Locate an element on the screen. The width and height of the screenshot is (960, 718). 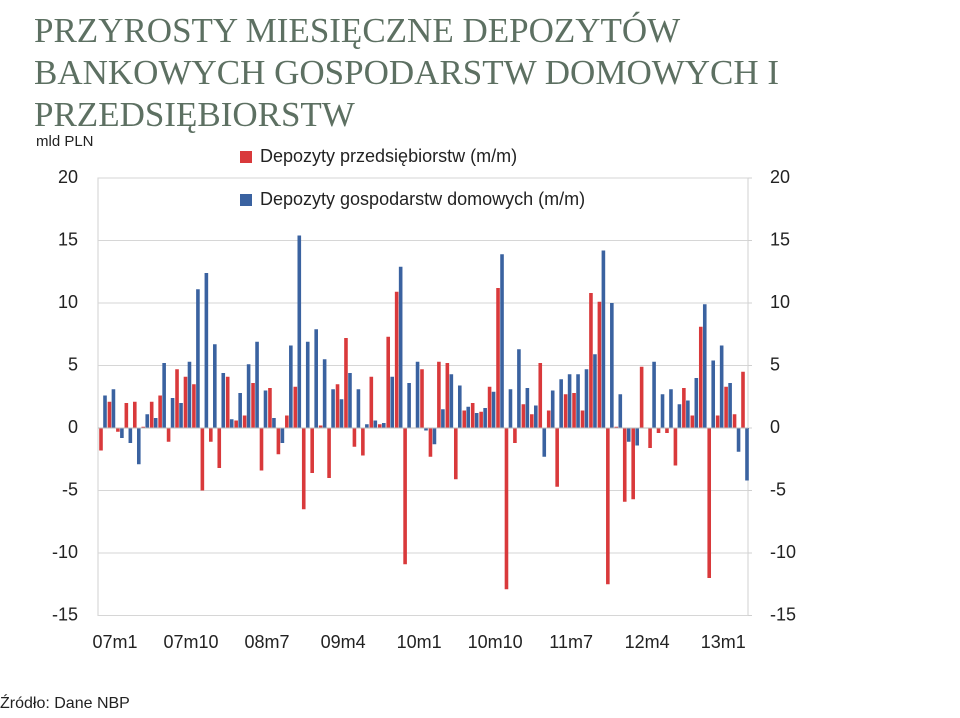
y2-tick-label: -15 is located at coordinates (783, 614).